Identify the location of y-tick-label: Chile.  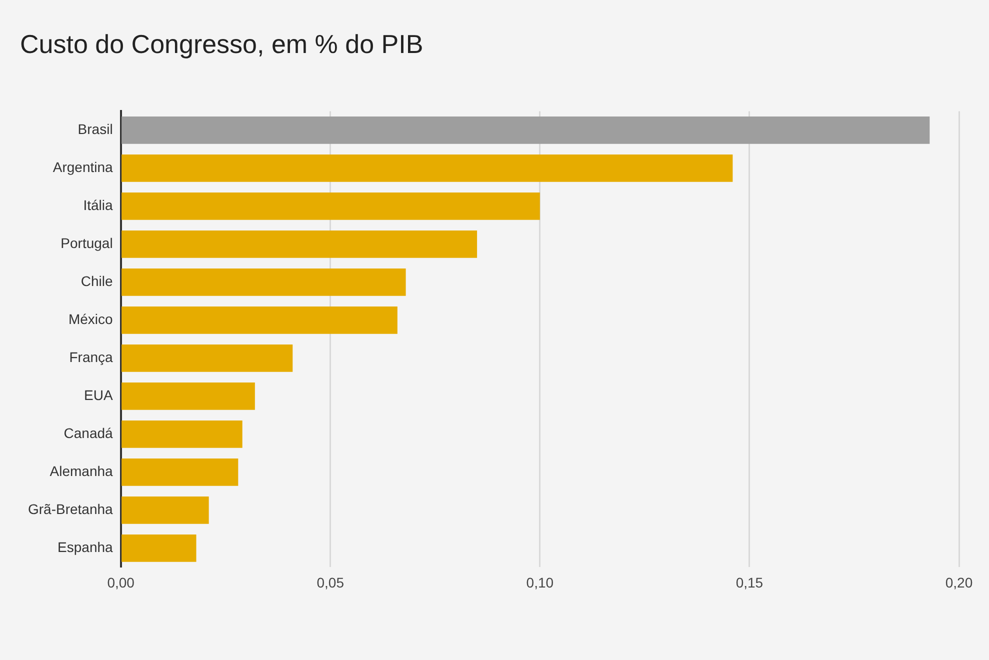
(97, 281).